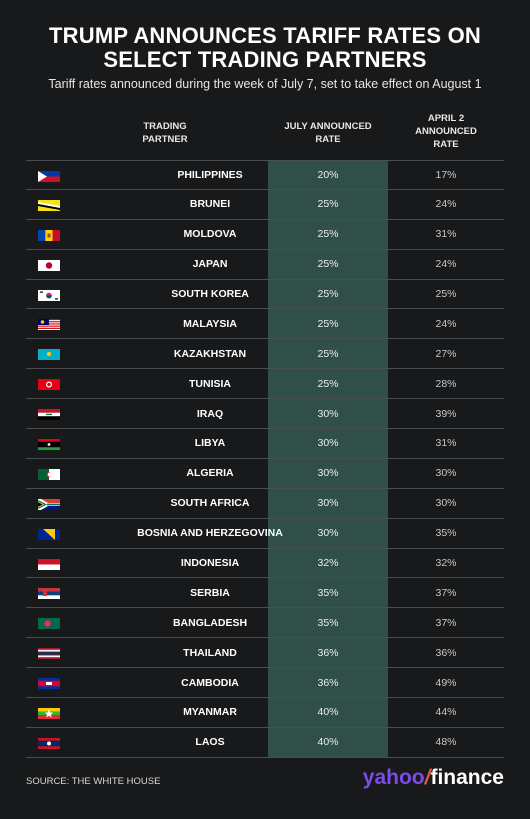 The width and height of the screenshot is (530, 819). I want to click on country-name: SOUTH AFRICA, so click(210, 503).